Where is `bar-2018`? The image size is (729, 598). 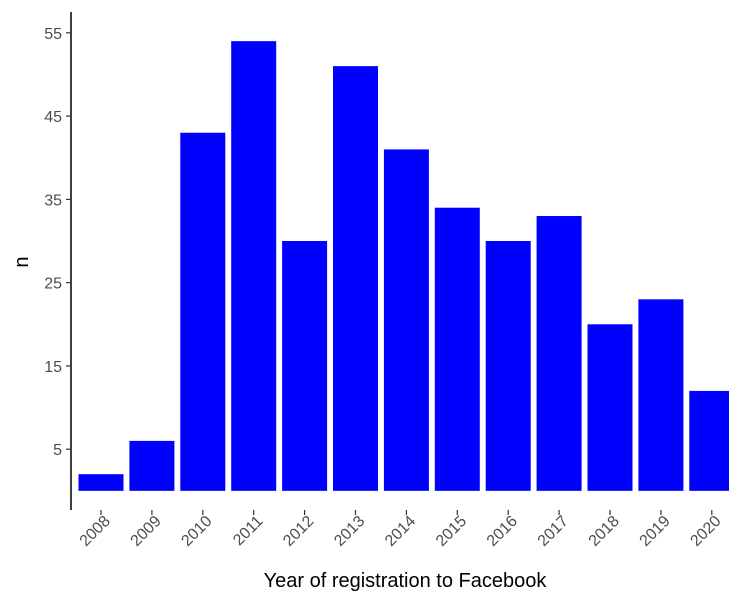 bar-2018 is located at coordinates (610, 407).